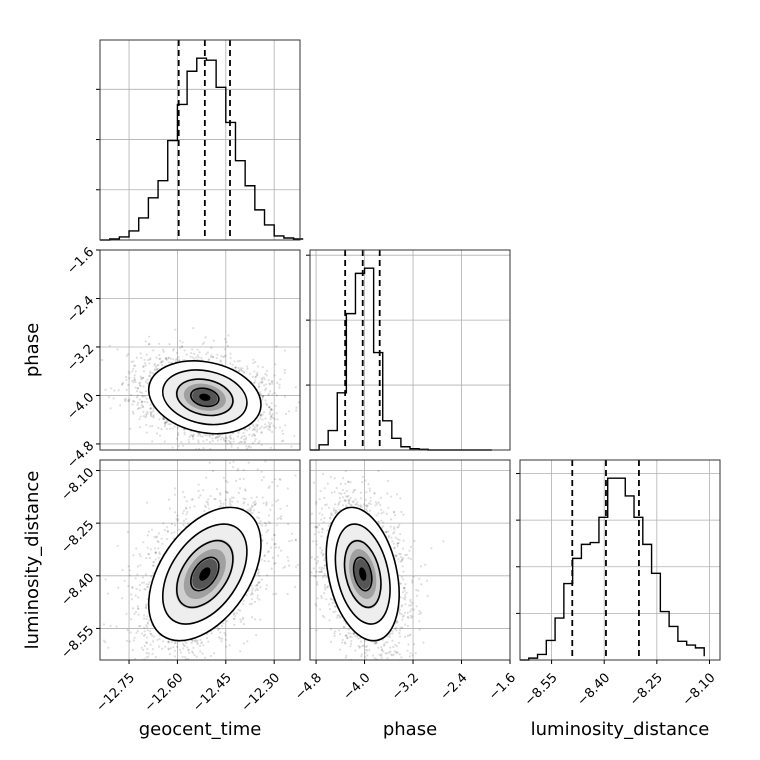 This screenshot has width=760, height=760. Describe the element at coordinates (200, 140) in the screenshot. I see `histogram-geocent_time` at that location.